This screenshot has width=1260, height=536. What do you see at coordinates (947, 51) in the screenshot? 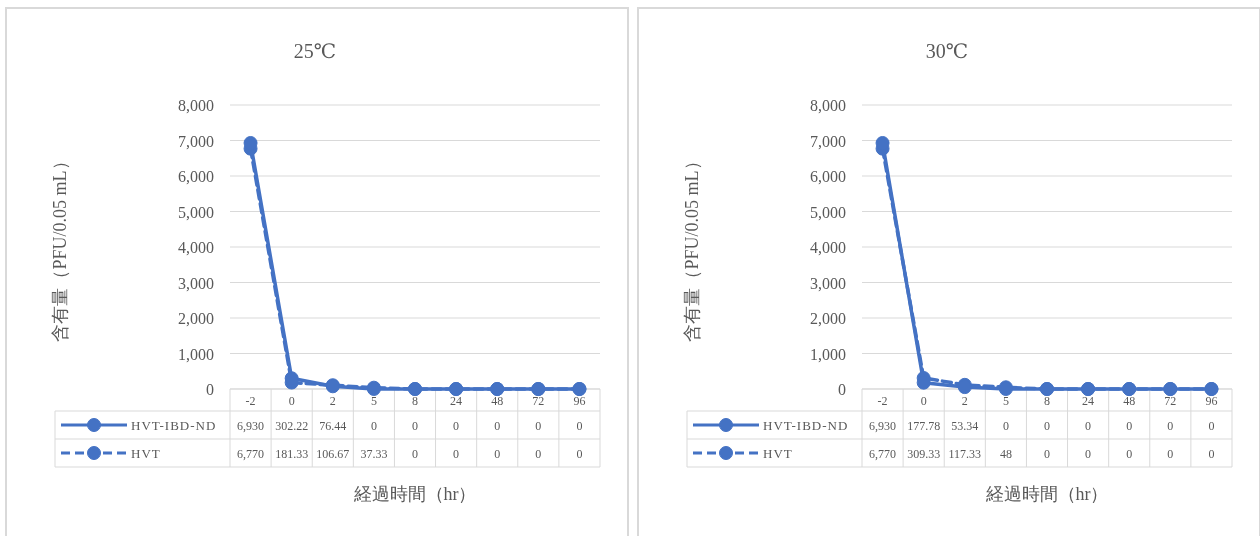
I see `chart-title: 30℃` at bounding box center [947, 51].